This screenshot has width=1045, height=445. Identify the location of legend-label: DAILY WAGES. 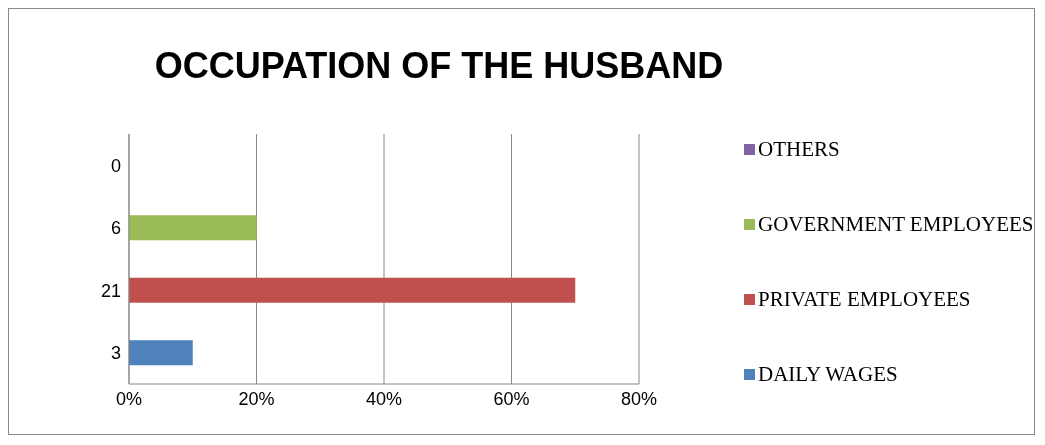
(828, 374).